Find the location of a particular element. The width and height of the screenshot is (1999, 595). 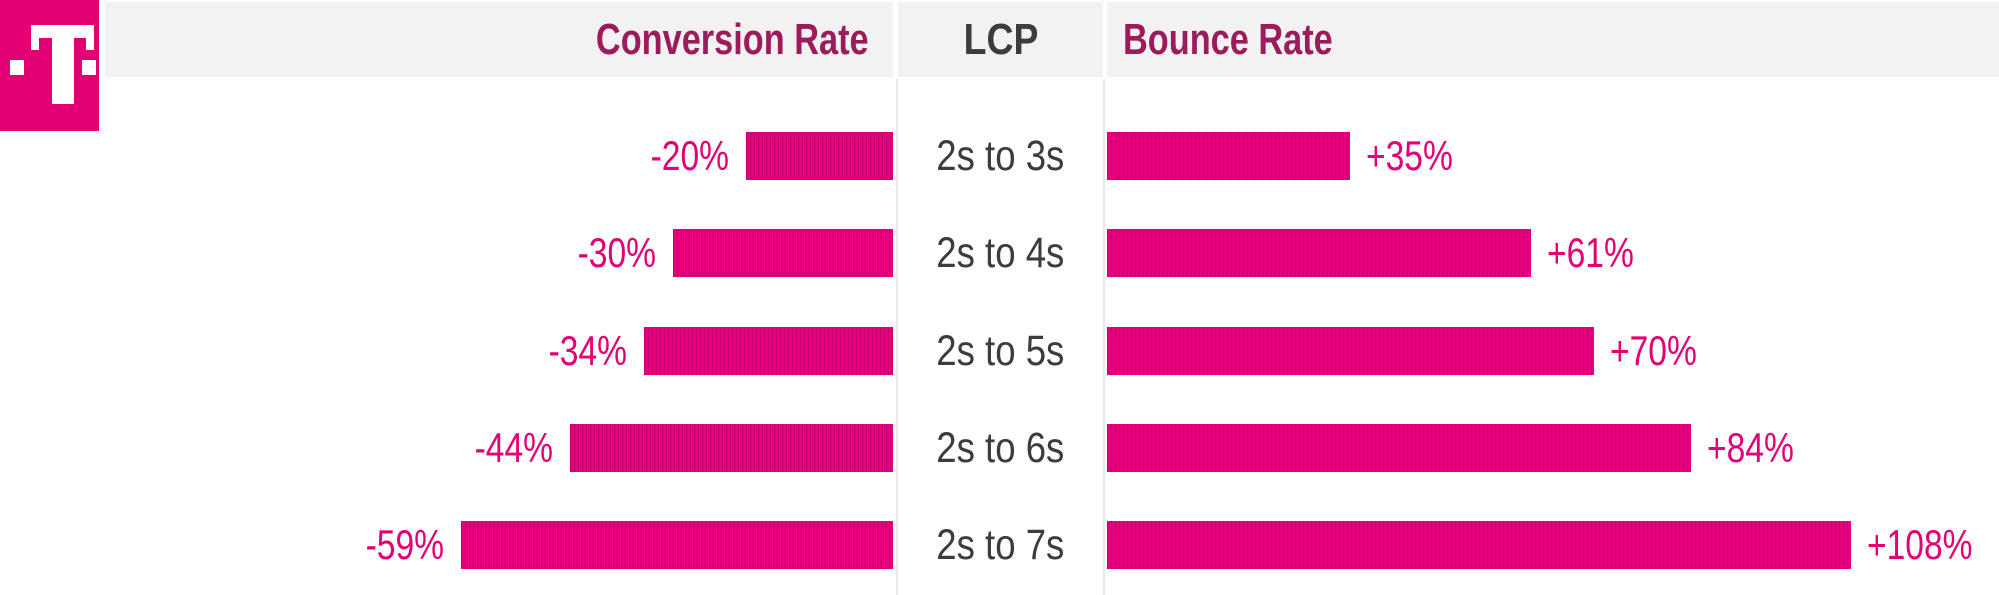

bounce-cell: +84% is located at coordinates (1553, 448).